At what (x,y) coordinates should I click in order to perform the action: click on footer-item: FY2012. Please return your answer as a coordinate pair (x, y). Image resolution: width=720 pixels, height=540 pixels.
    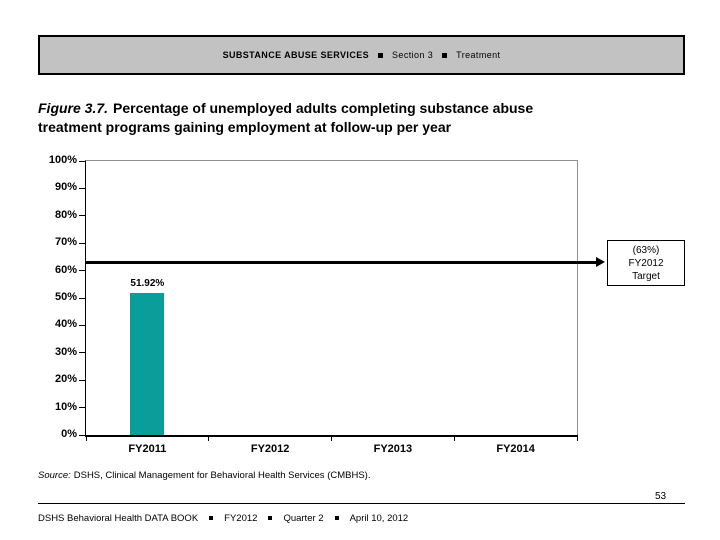
    Looking at the image, I should click on (241, 518).